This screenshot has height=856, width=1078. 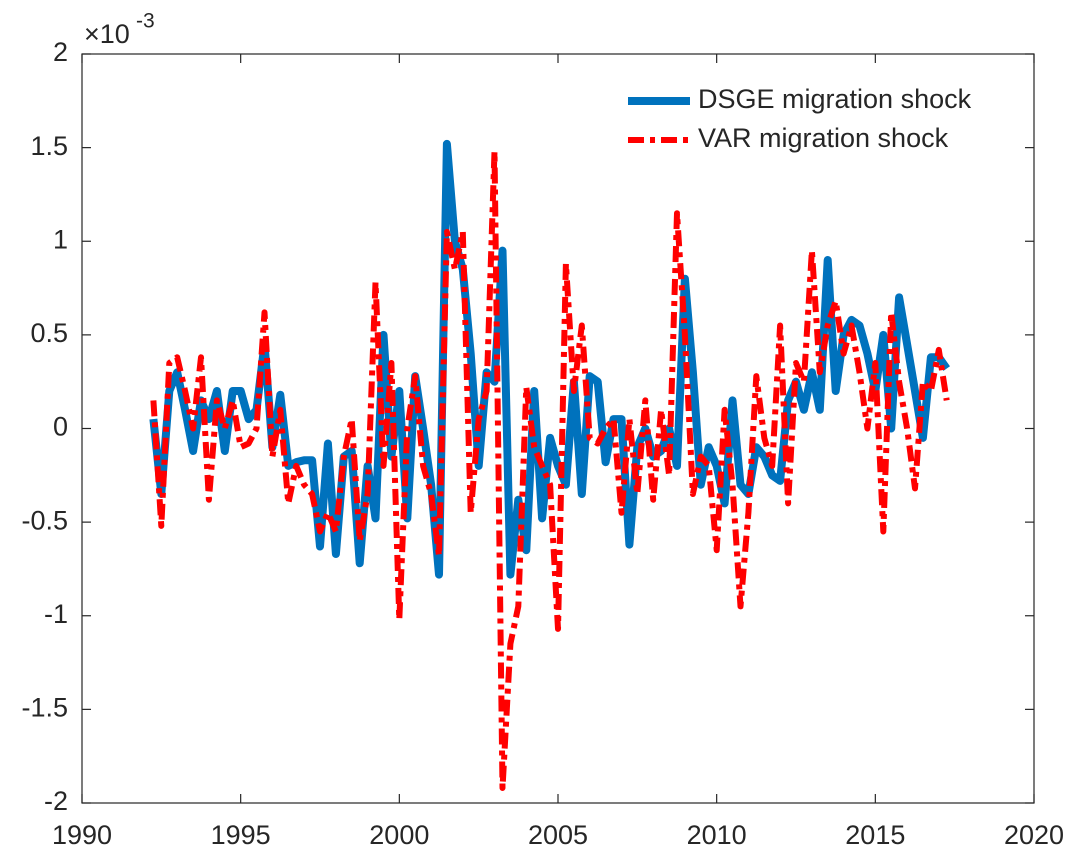 What do you see at coordinates (1034, 835) in the screenshot?
I see `x-tick-label: 2020` at bounding box center [1034, 835].